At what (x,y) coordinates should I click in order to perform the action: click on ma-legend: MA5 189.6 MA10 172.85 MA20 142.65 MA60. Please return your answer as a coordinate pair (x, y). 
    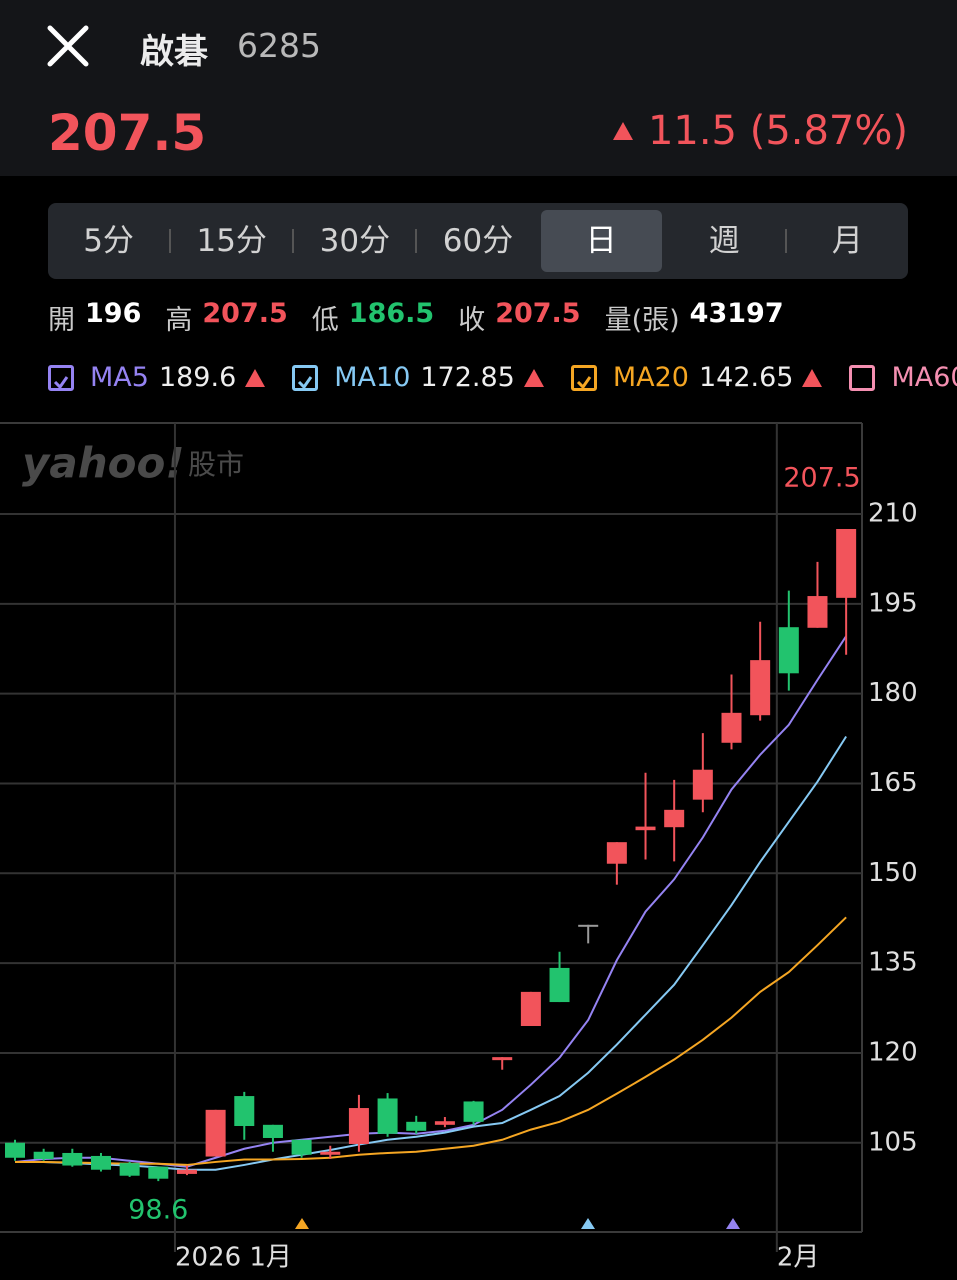
    Looking at the image, I should click on (502, 377).